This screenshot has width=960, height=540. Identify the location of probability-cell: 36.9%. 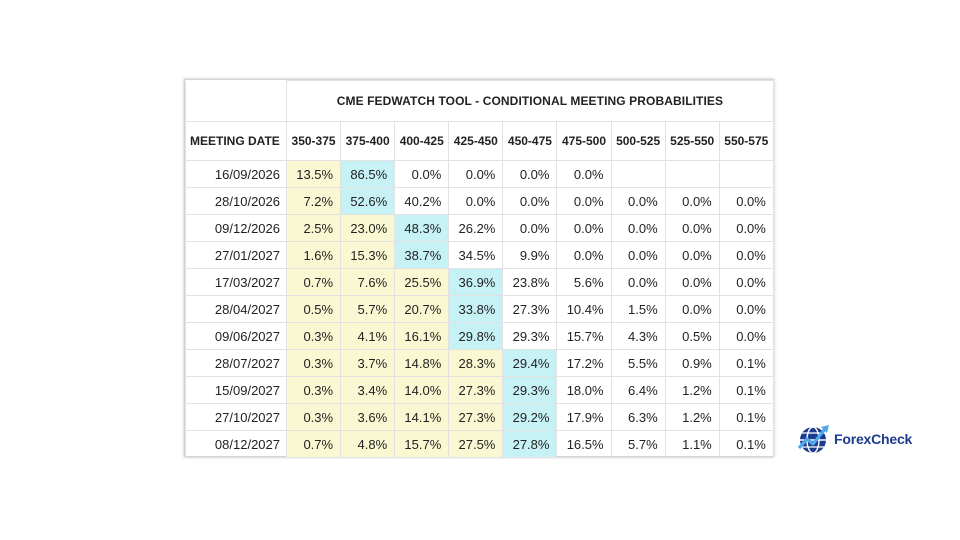
(476, 282).